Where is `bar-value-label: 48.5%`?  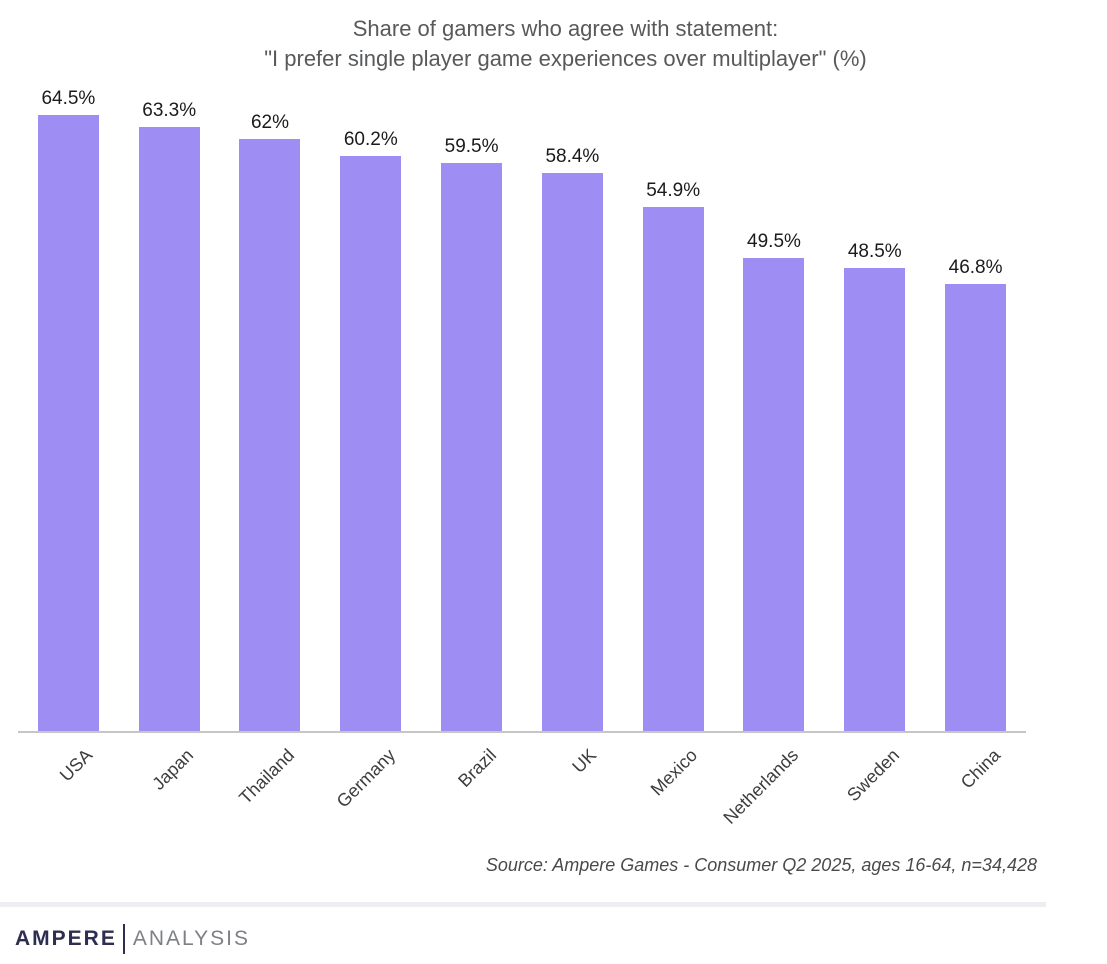 bar-value-label: 48.5% is located at coordinates (874, 251).